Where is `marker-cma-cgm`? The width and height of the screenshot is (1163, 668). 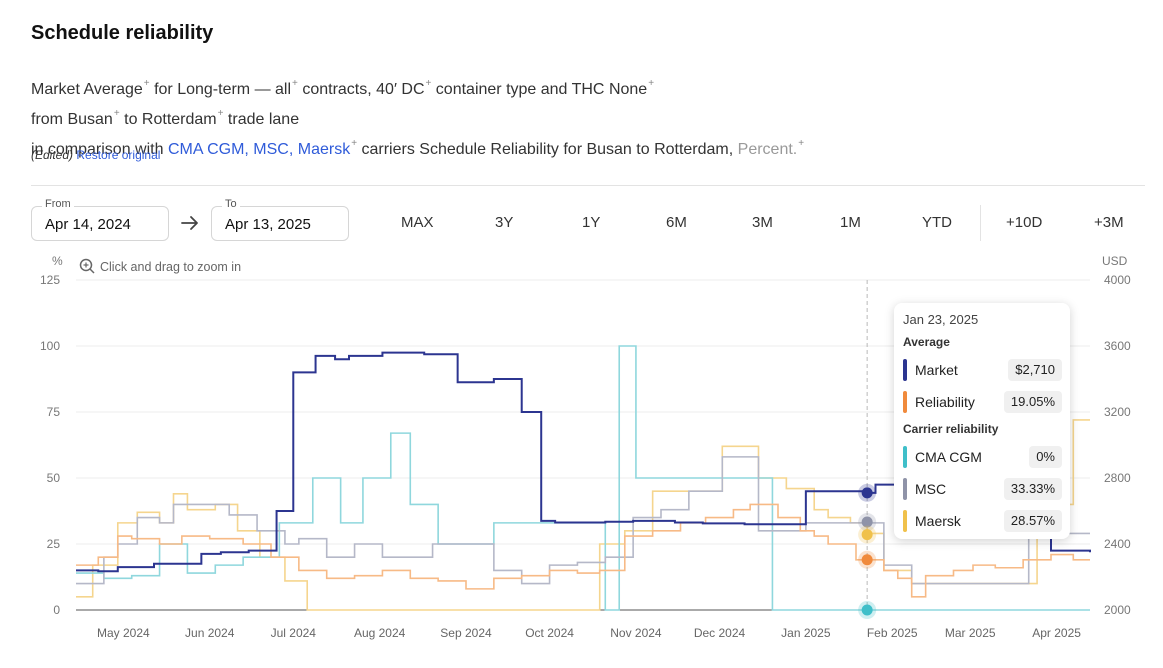 marker-cma-cgm is located at coordinates (867, 610).